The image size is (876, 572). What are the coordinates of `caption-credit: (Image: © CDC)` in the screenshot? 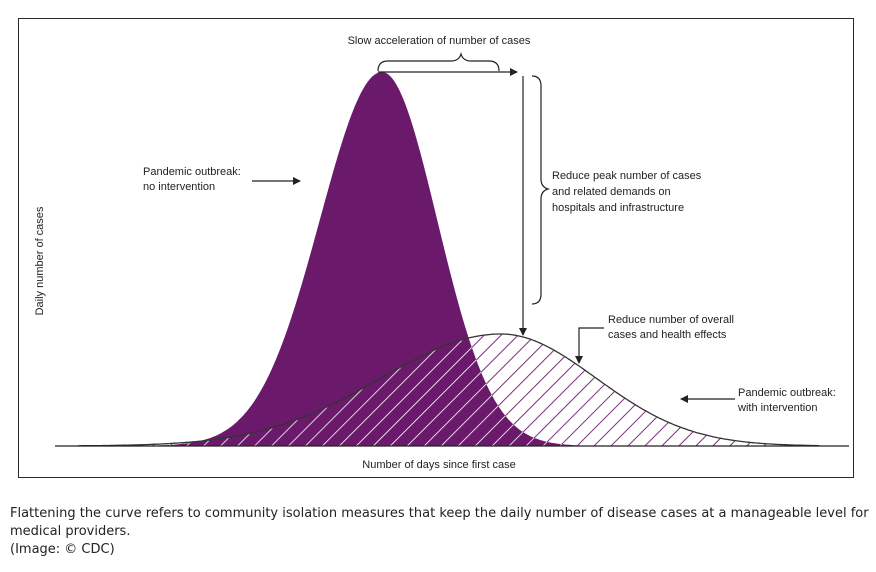 It's located at (62, 549).